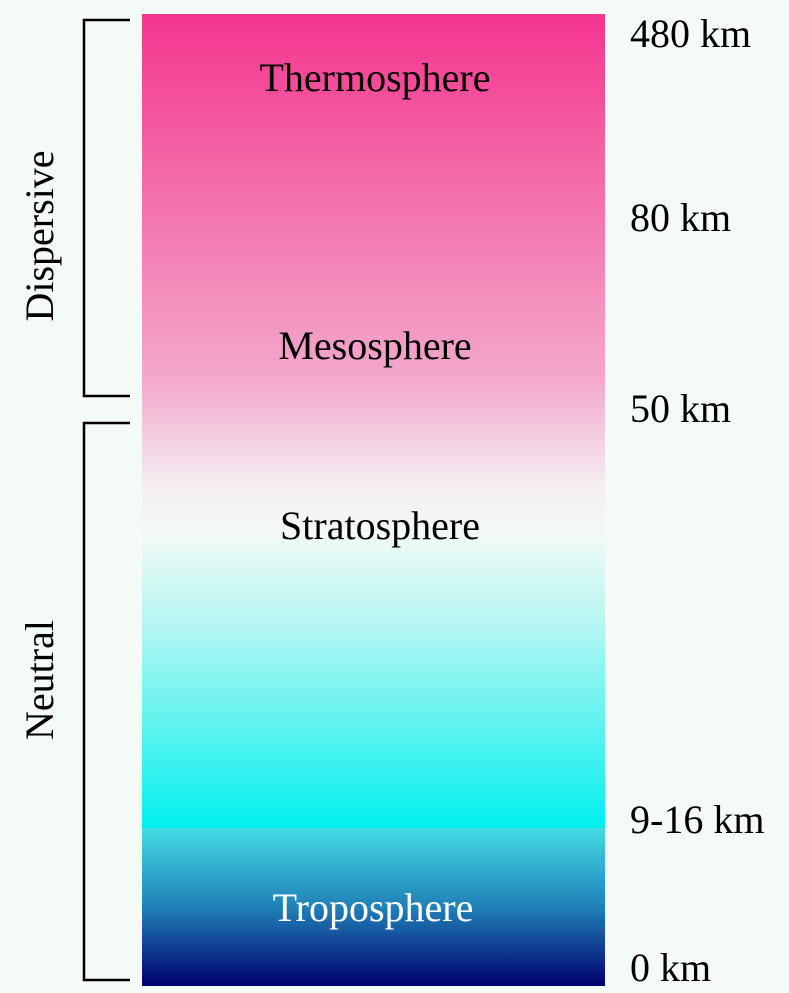 The image size is (789, 993). I want to click on troposphere-band, so click(373, 907).